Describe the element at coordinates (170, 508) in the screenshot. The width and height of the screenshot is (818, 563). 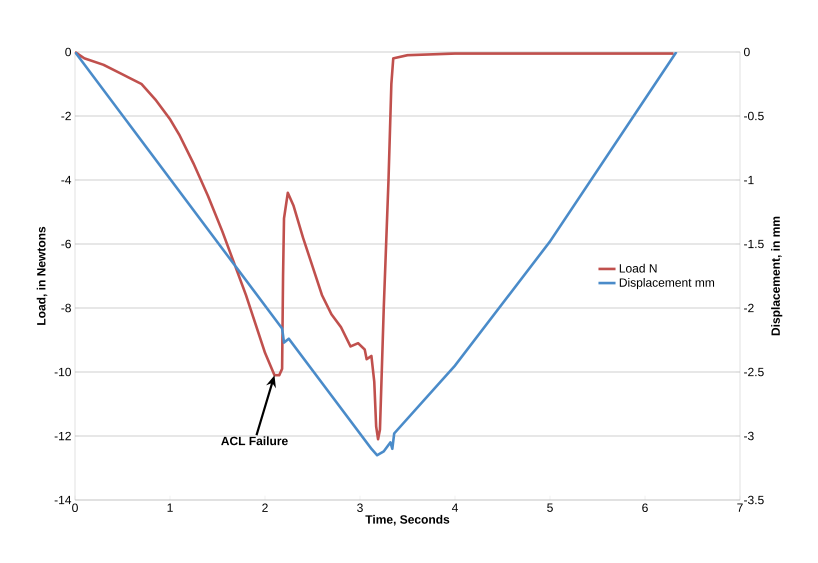
I see `x-tick-label: 1` at that location.